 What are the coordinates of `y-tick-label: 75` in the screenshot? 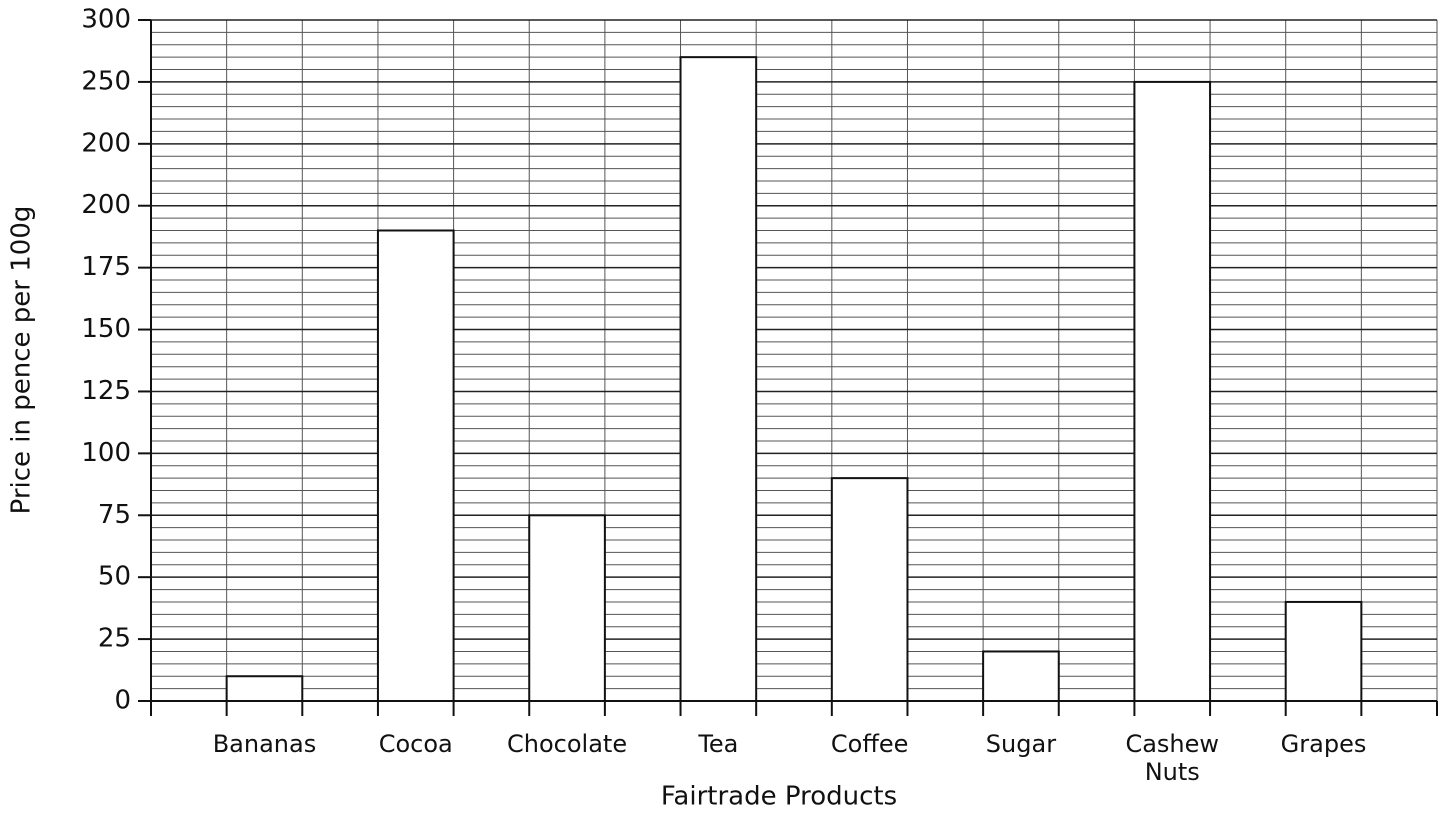 It's located at (114, 515).